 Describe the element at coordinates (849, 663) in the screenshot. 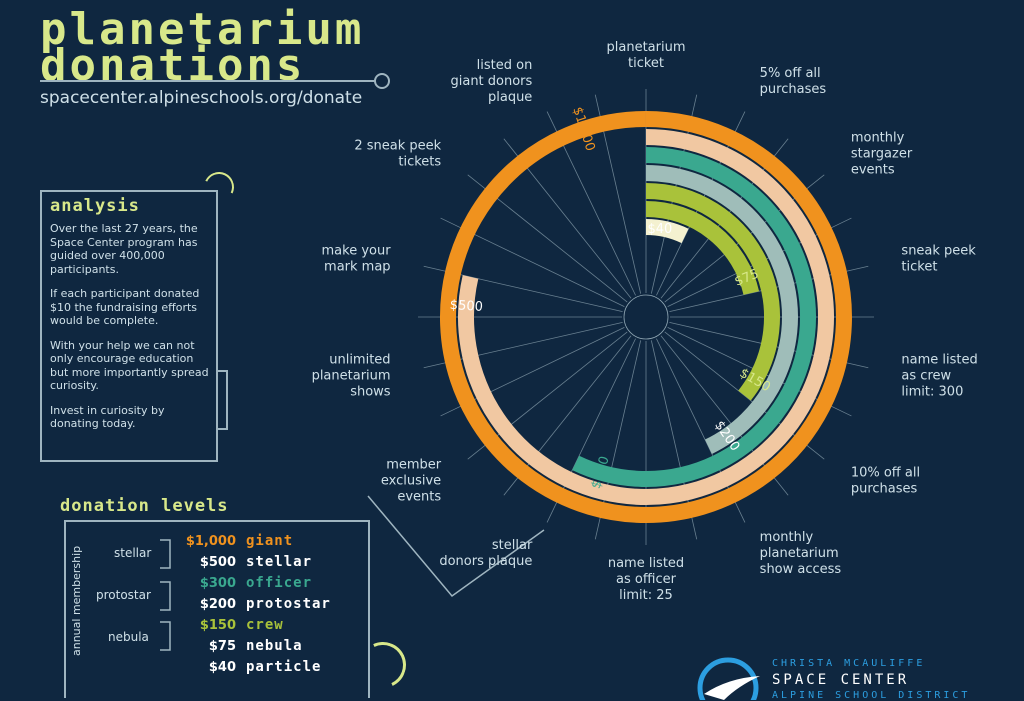

I see `logo-line1: CHRISTA MCAULIFFE` at that location.